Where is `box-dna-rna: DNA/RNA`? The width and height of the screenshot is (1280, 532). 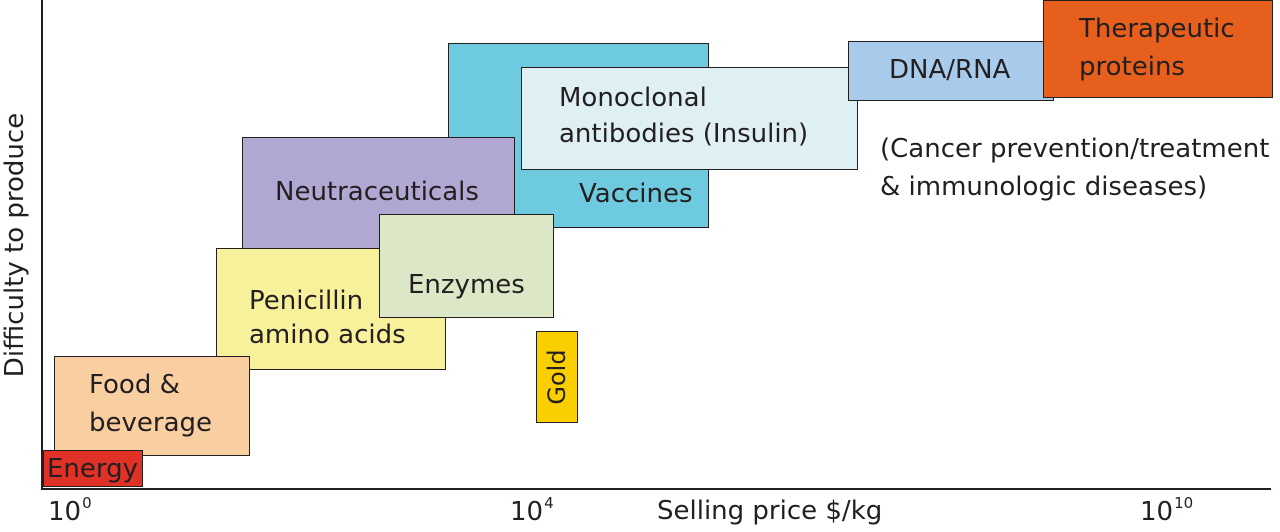 box-dna-rna: DNA/RNA is located at coordinates (951, 71).